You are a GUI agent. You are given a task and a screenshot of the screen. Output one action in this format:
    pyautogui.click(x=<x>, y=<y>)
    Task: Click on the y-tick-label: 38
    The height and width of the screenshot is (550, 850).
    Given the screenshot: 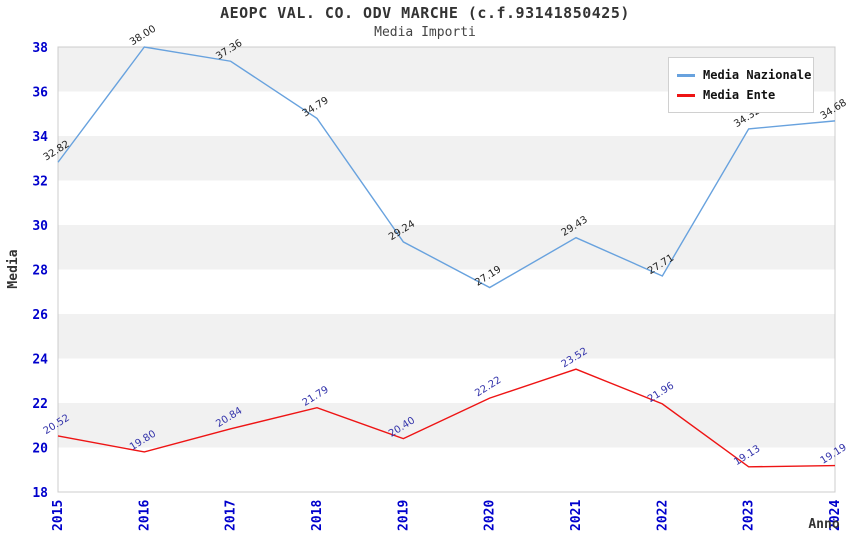 What is the action you would take?
    pyautogui.click(x=40, y=48)
    